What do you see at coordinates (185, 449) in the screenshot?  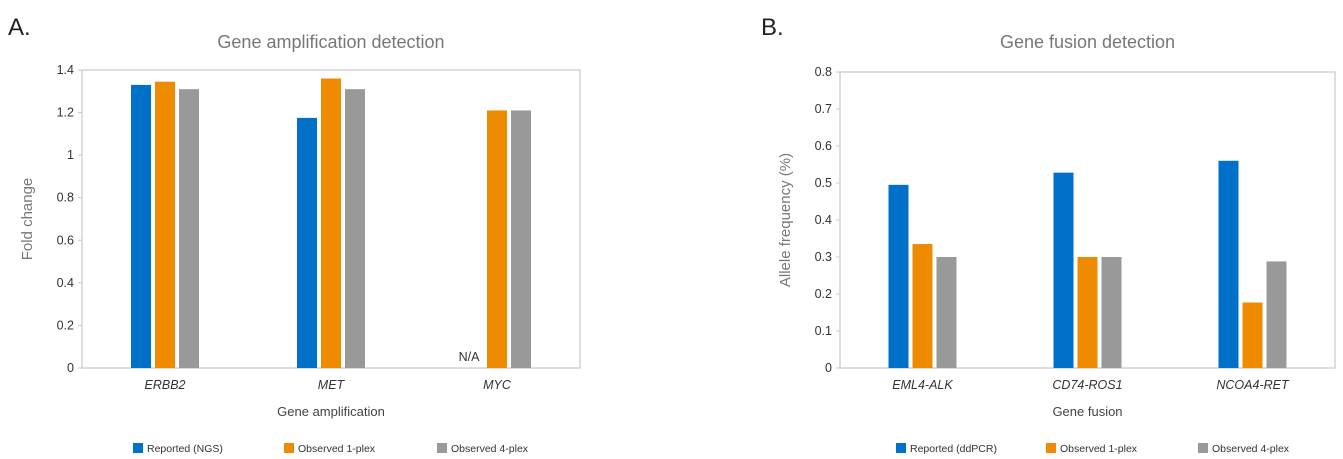 I see `legend-entry: Reported (NGS)` at bounding box center [185, 449].